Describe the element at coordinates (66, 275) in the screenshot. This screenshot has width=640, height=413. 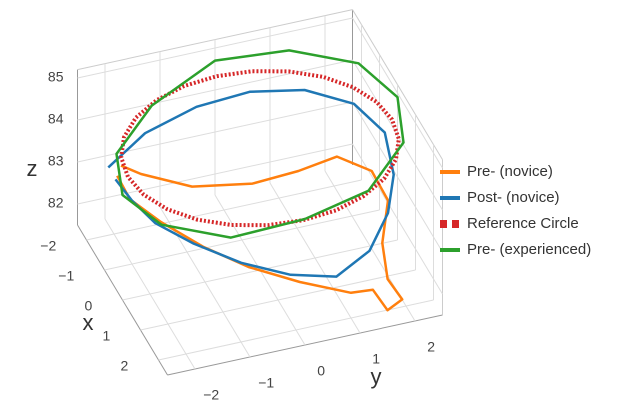
I see `x-tick-label: −1` at that location.